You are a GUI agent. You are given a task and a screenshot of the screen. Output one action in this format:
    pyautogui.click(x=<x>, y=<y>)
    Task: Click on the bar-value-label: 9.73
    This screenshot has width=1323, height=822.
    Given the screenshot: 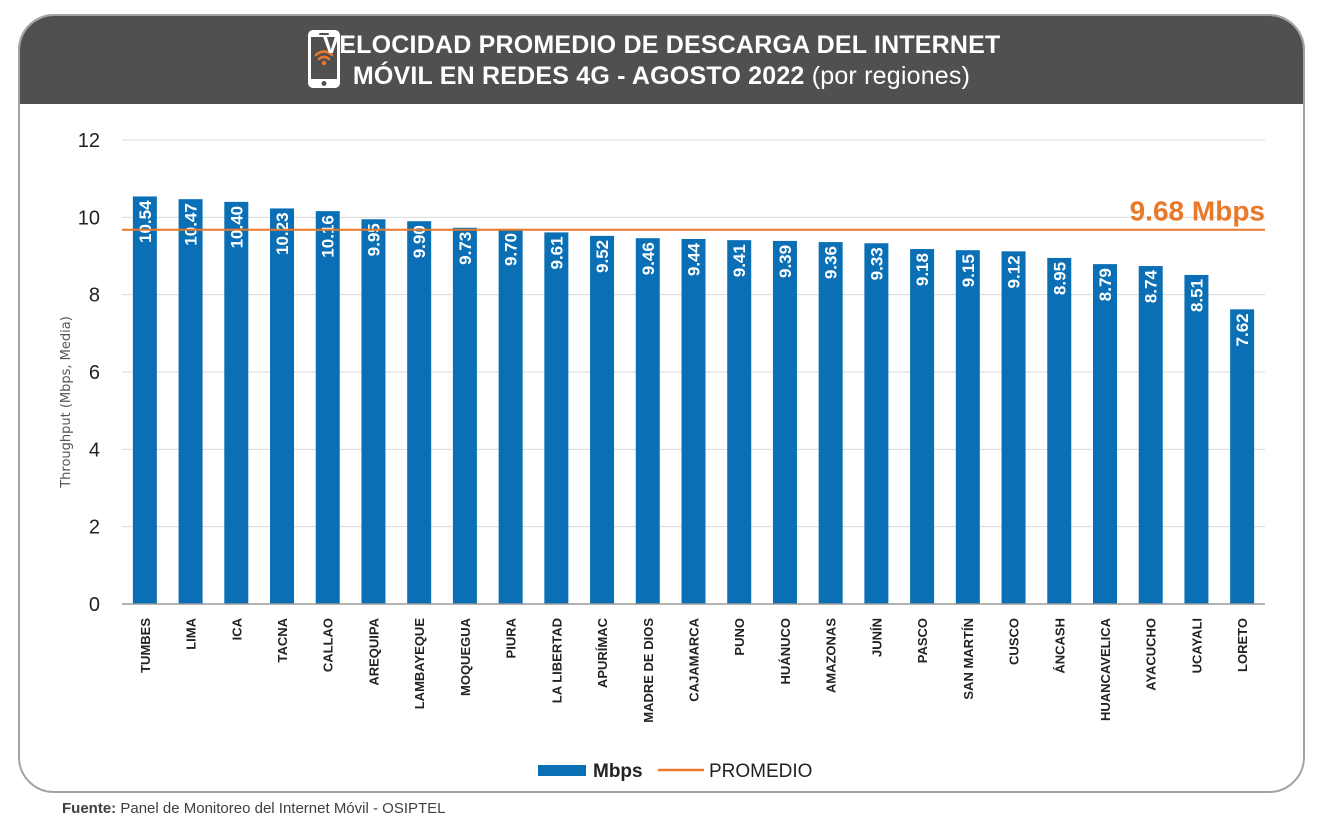 What is the action you would take?
    pyautogui.click(x=465, y=248)
    